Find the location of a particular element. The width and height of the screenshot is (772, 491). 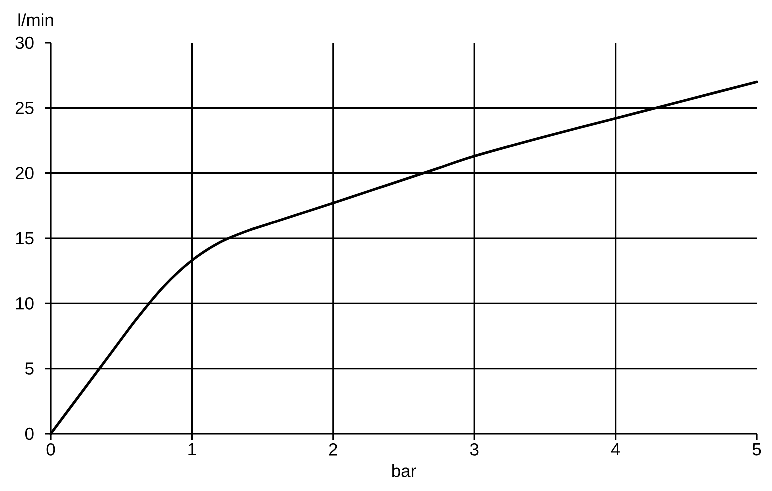

x-axis-title: bar is located at coordinates (404, 471).